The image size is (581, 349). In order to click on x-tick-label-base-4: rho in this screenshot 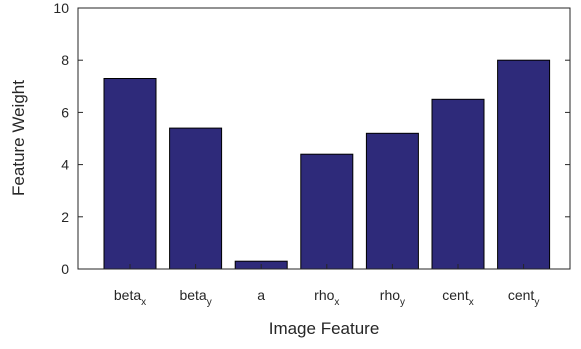, I will do `click(390, 295)`.